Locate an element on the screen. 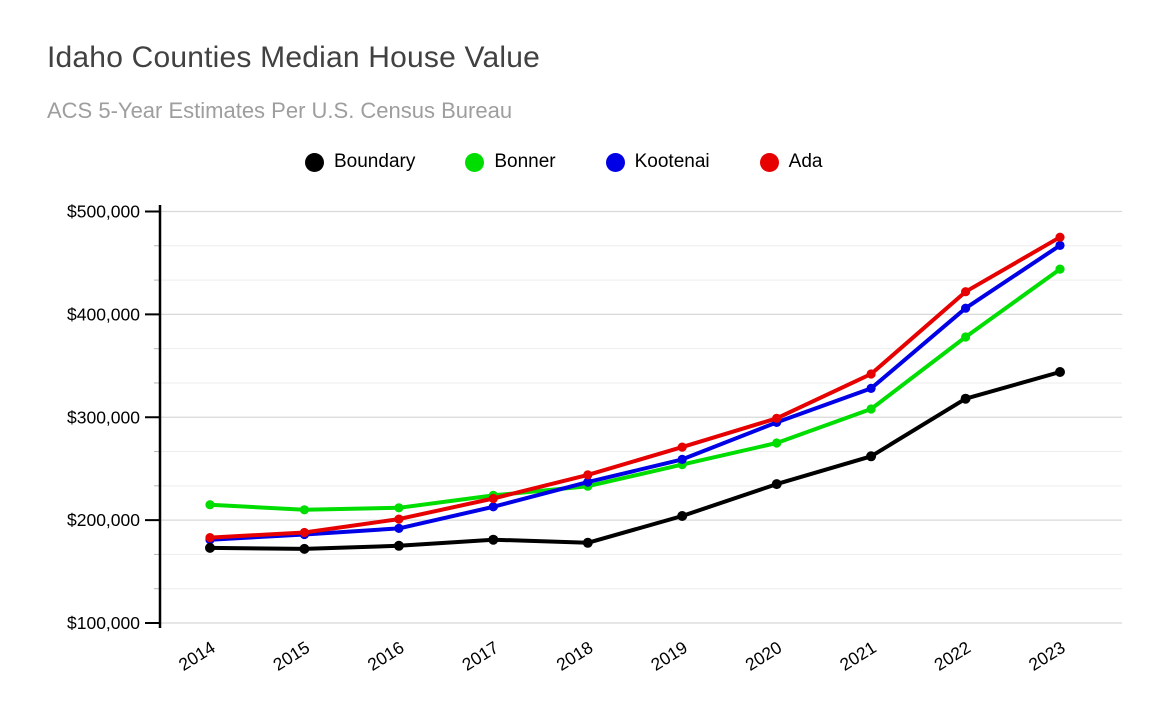 This screenshot has height=705, width=1170. x-axis-labels: 2014 2015 2016 2017 2018 2019 2020 2021 2022 2023 is located at coordinates (622, 656).